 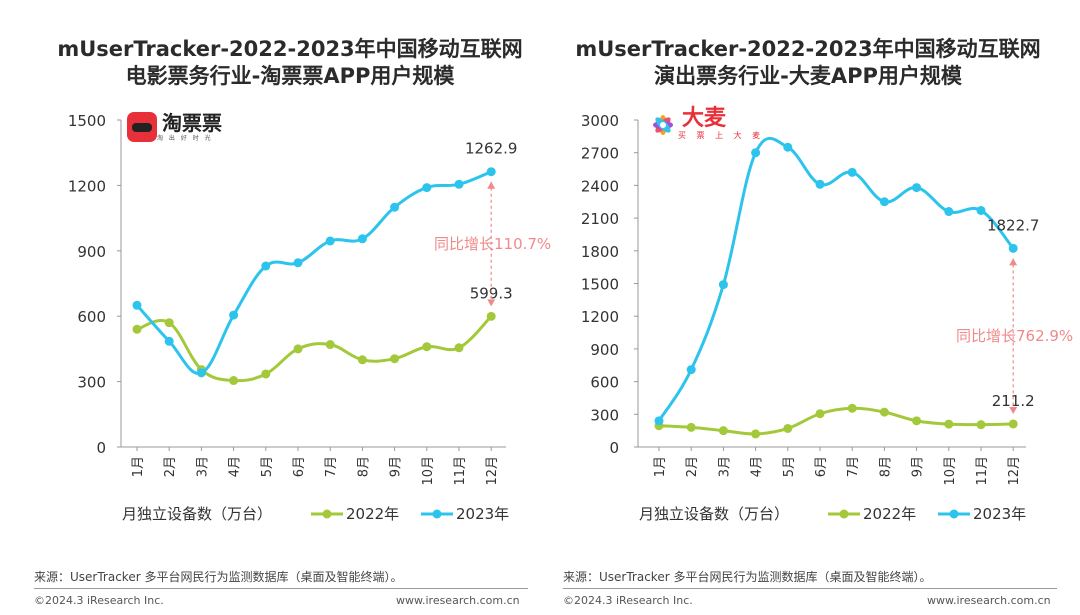 I want to click on taopiaopiao-logo-slogan: 淘 出 好 时 光, so click(x=185, y=138).